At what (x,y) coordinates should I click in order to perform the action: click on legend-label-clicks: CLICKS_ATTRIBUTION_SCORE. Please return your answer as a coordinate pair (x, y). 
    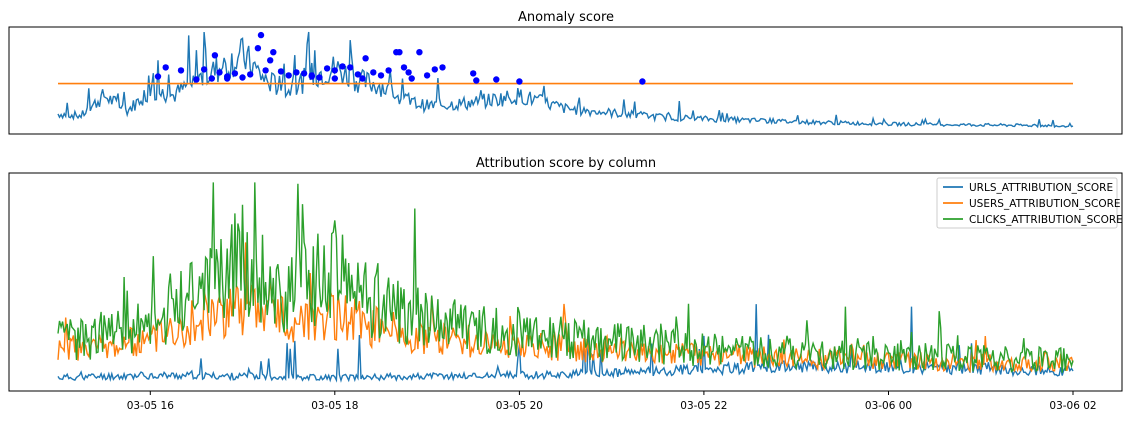
    Looking at the image, I should click on (1046, 220).